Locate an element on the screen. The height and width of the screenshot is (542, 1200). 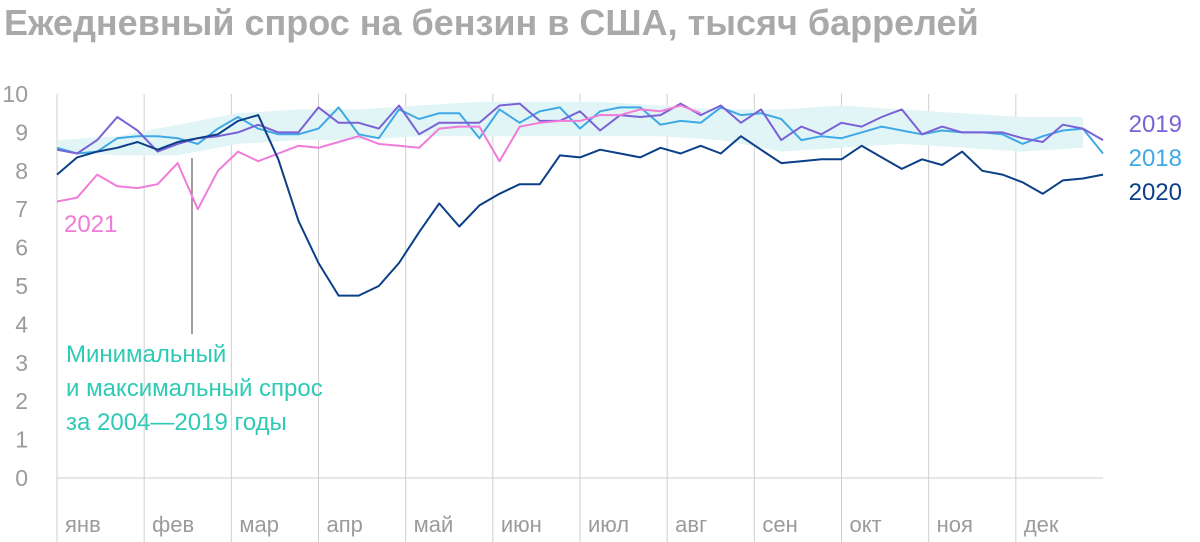
series-line-2018 is located at coordinates (580, 130).